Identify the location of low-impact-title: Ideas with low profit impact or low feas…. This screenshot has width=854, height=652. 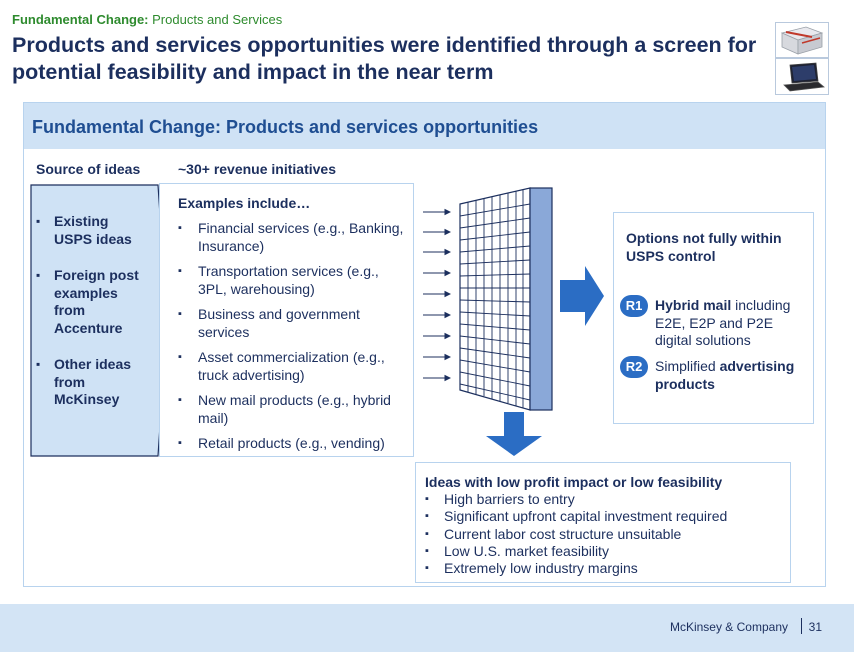
(574, 482).